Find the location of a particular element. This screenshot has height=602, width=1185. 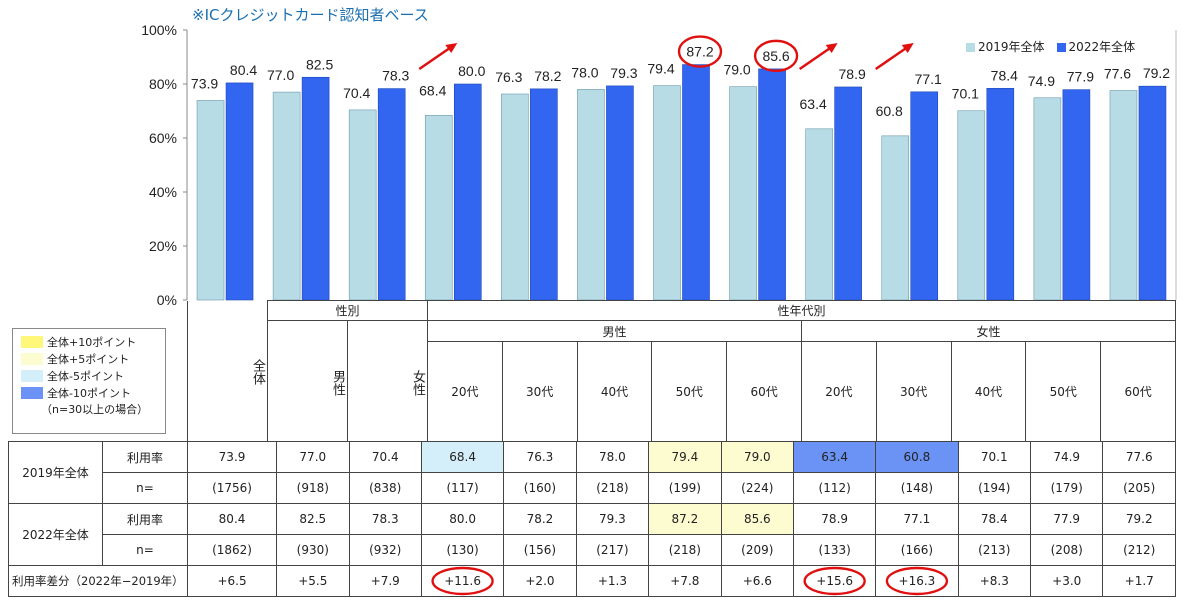

n2019-cell: (179) is located at coordinates (1066, 488).